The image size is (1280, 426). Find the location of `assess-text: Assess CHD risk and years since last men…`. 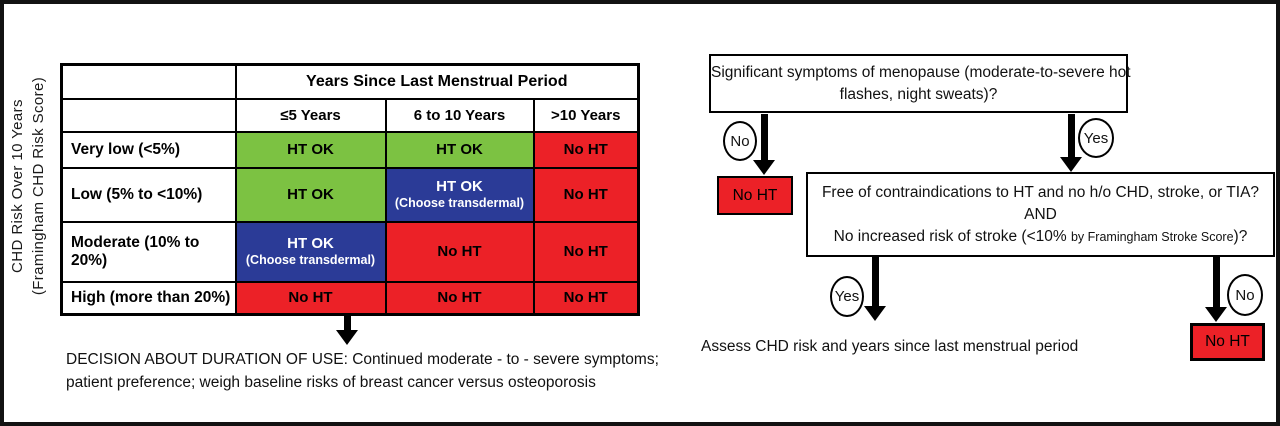

assess-text: Assess CHD risk and years since last men… is located at coordinates (890, 346).